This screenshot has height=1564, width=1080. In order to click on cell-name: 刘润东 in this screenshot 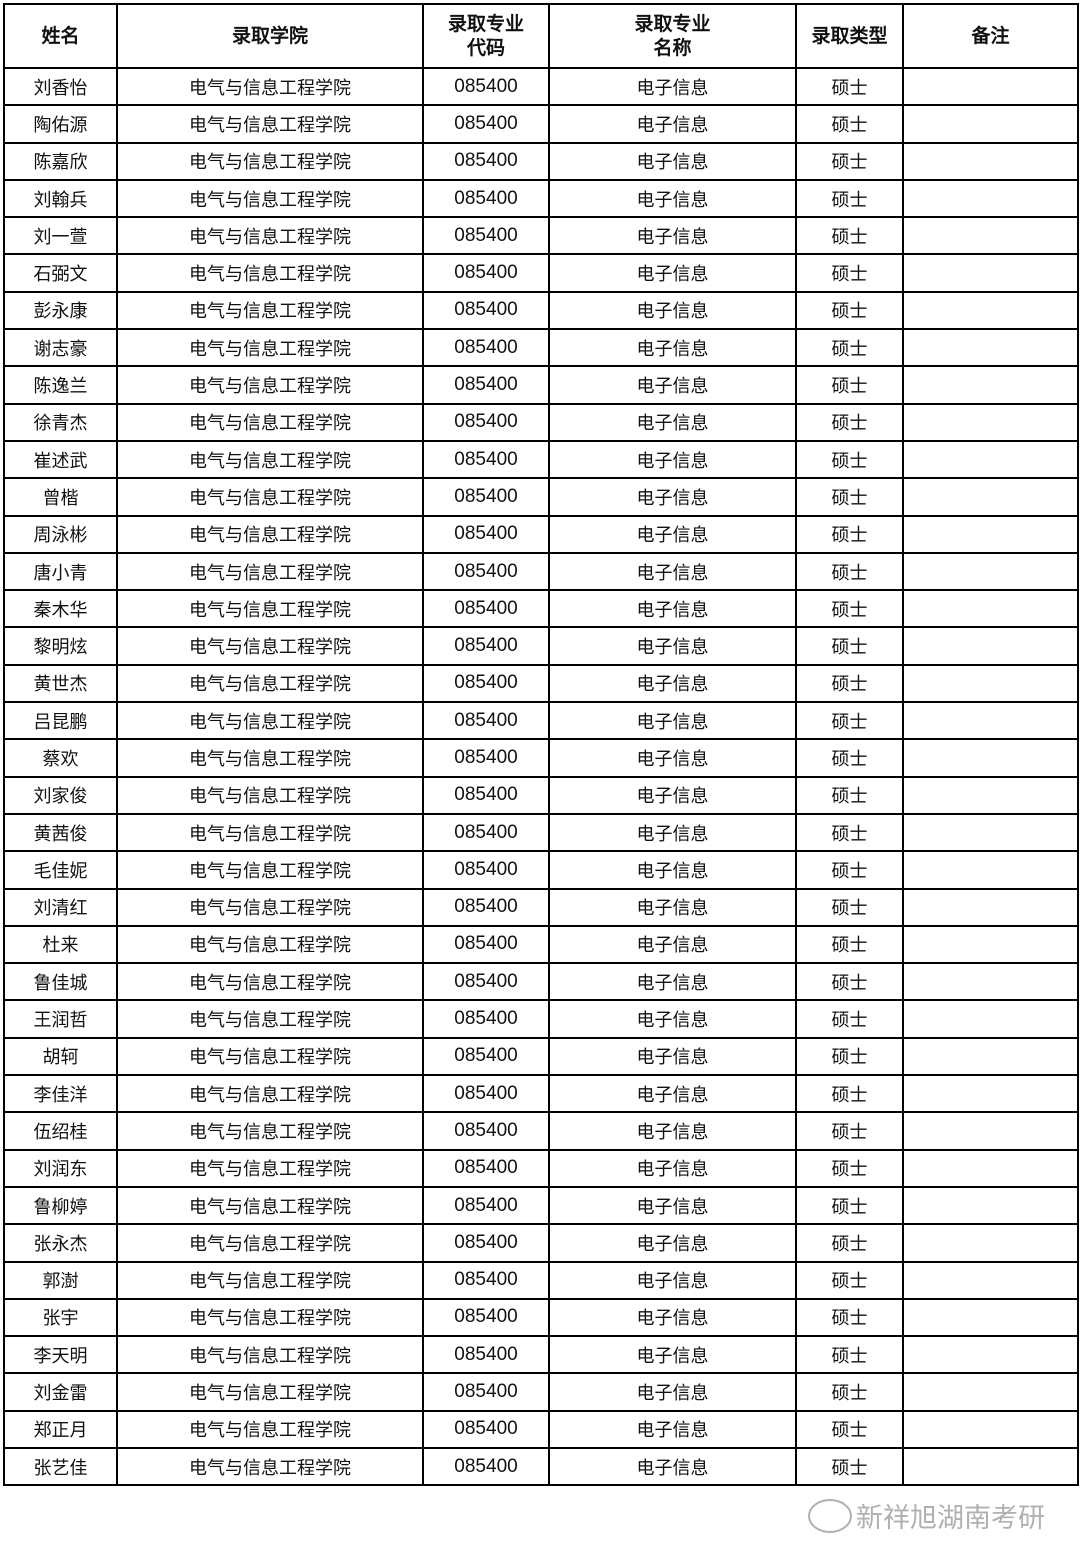, I will do `click(60, 1168)`.